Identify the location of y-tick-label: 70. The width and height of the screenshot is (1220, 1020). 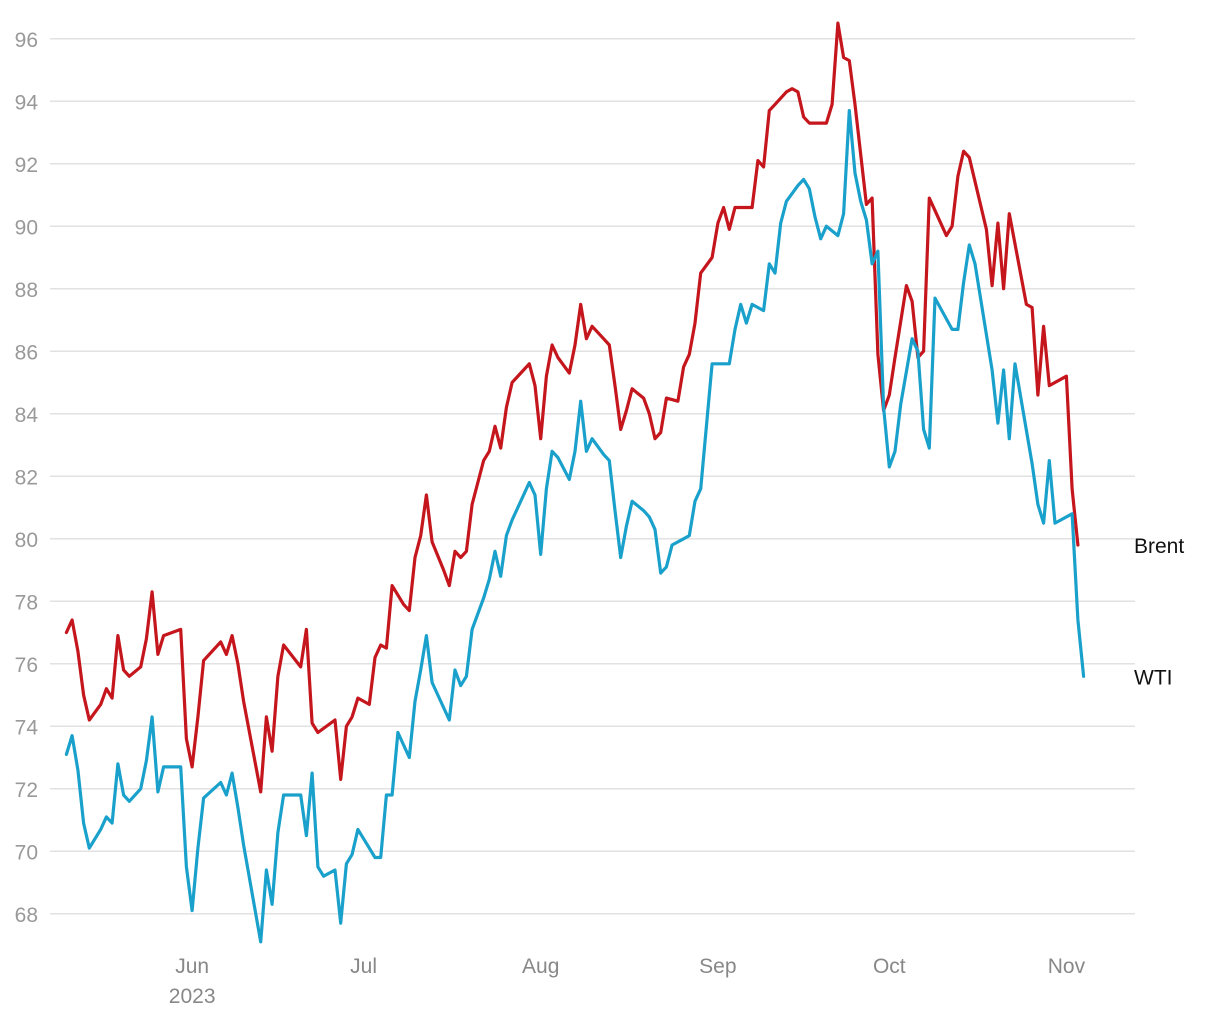
(26, 852).